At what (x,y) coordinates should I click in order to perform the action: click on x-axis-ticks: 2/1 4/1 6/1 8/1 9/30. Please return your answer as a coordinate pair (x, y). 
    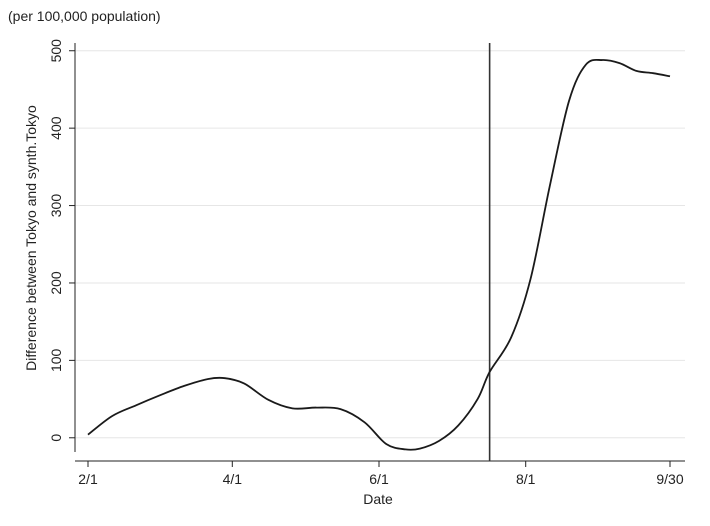
    Looking at the image, I should click on (381, 474).